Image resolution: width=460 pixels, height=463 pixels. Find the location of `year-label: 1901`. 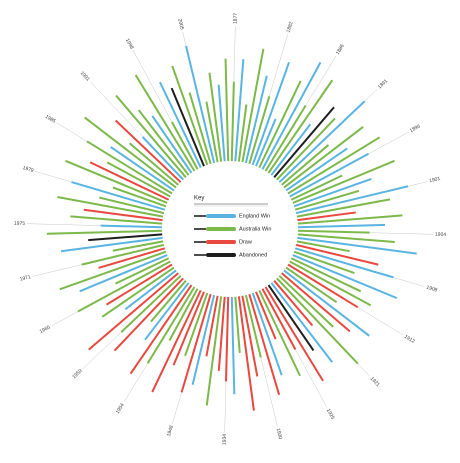

year-label: 1901 is located at coordinates (435, 180).